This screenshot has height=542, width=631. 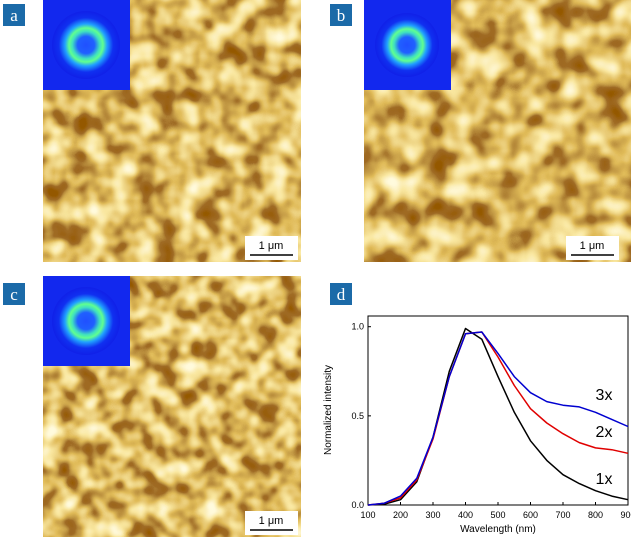 I want to click on x-tick-label: 800, so click(x=595, y=515).